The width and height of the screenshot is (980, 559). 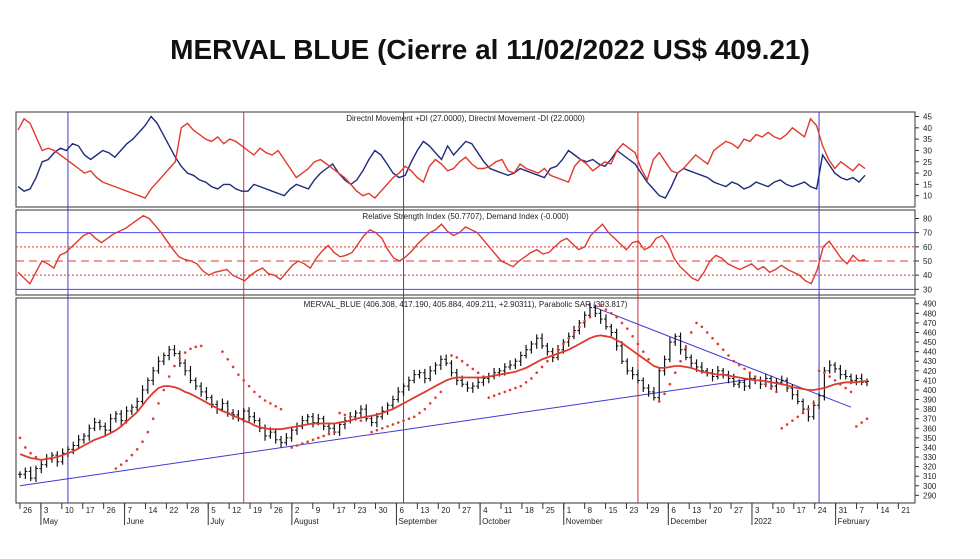 What do you see at coordinates (927, 173) in the screenshot?
I see `y-tick-label: 20` at bounding box center [927, 173].